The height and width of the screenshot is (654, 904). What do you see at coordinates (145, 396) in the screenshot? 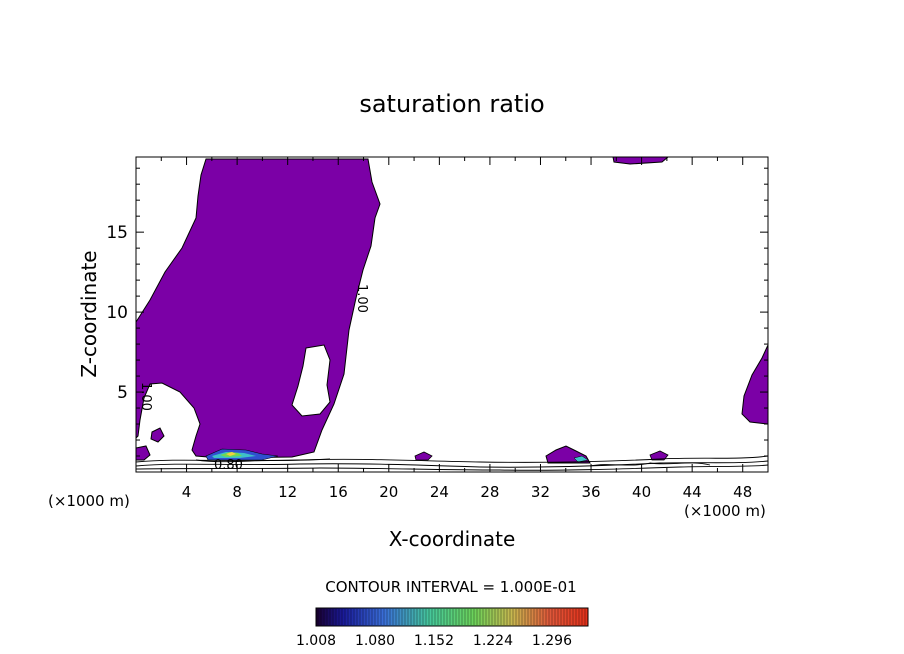
I see `contour-label-2: 1.00` at bounding box center [145, 396].